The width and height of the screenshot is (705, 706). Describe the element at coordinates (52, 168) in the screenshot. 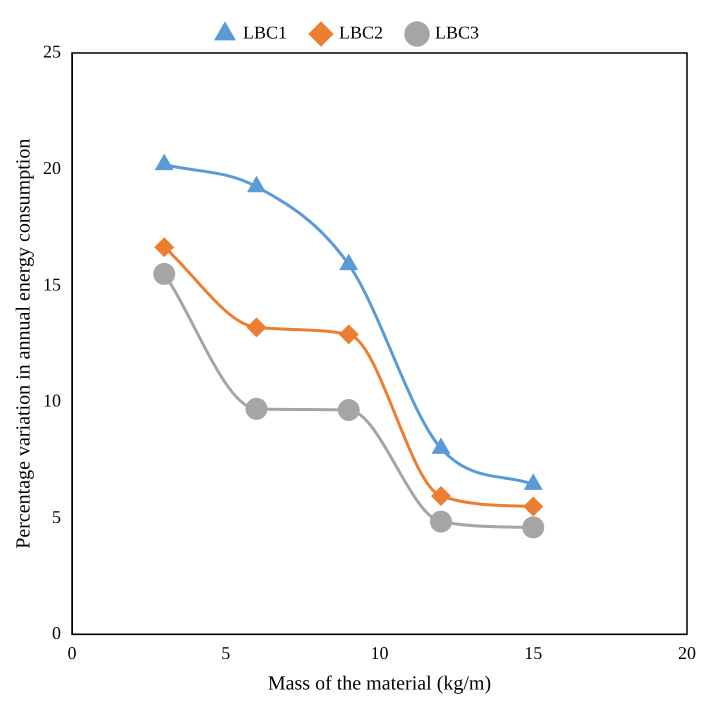

I see `y-tick-label: 20` at that location.